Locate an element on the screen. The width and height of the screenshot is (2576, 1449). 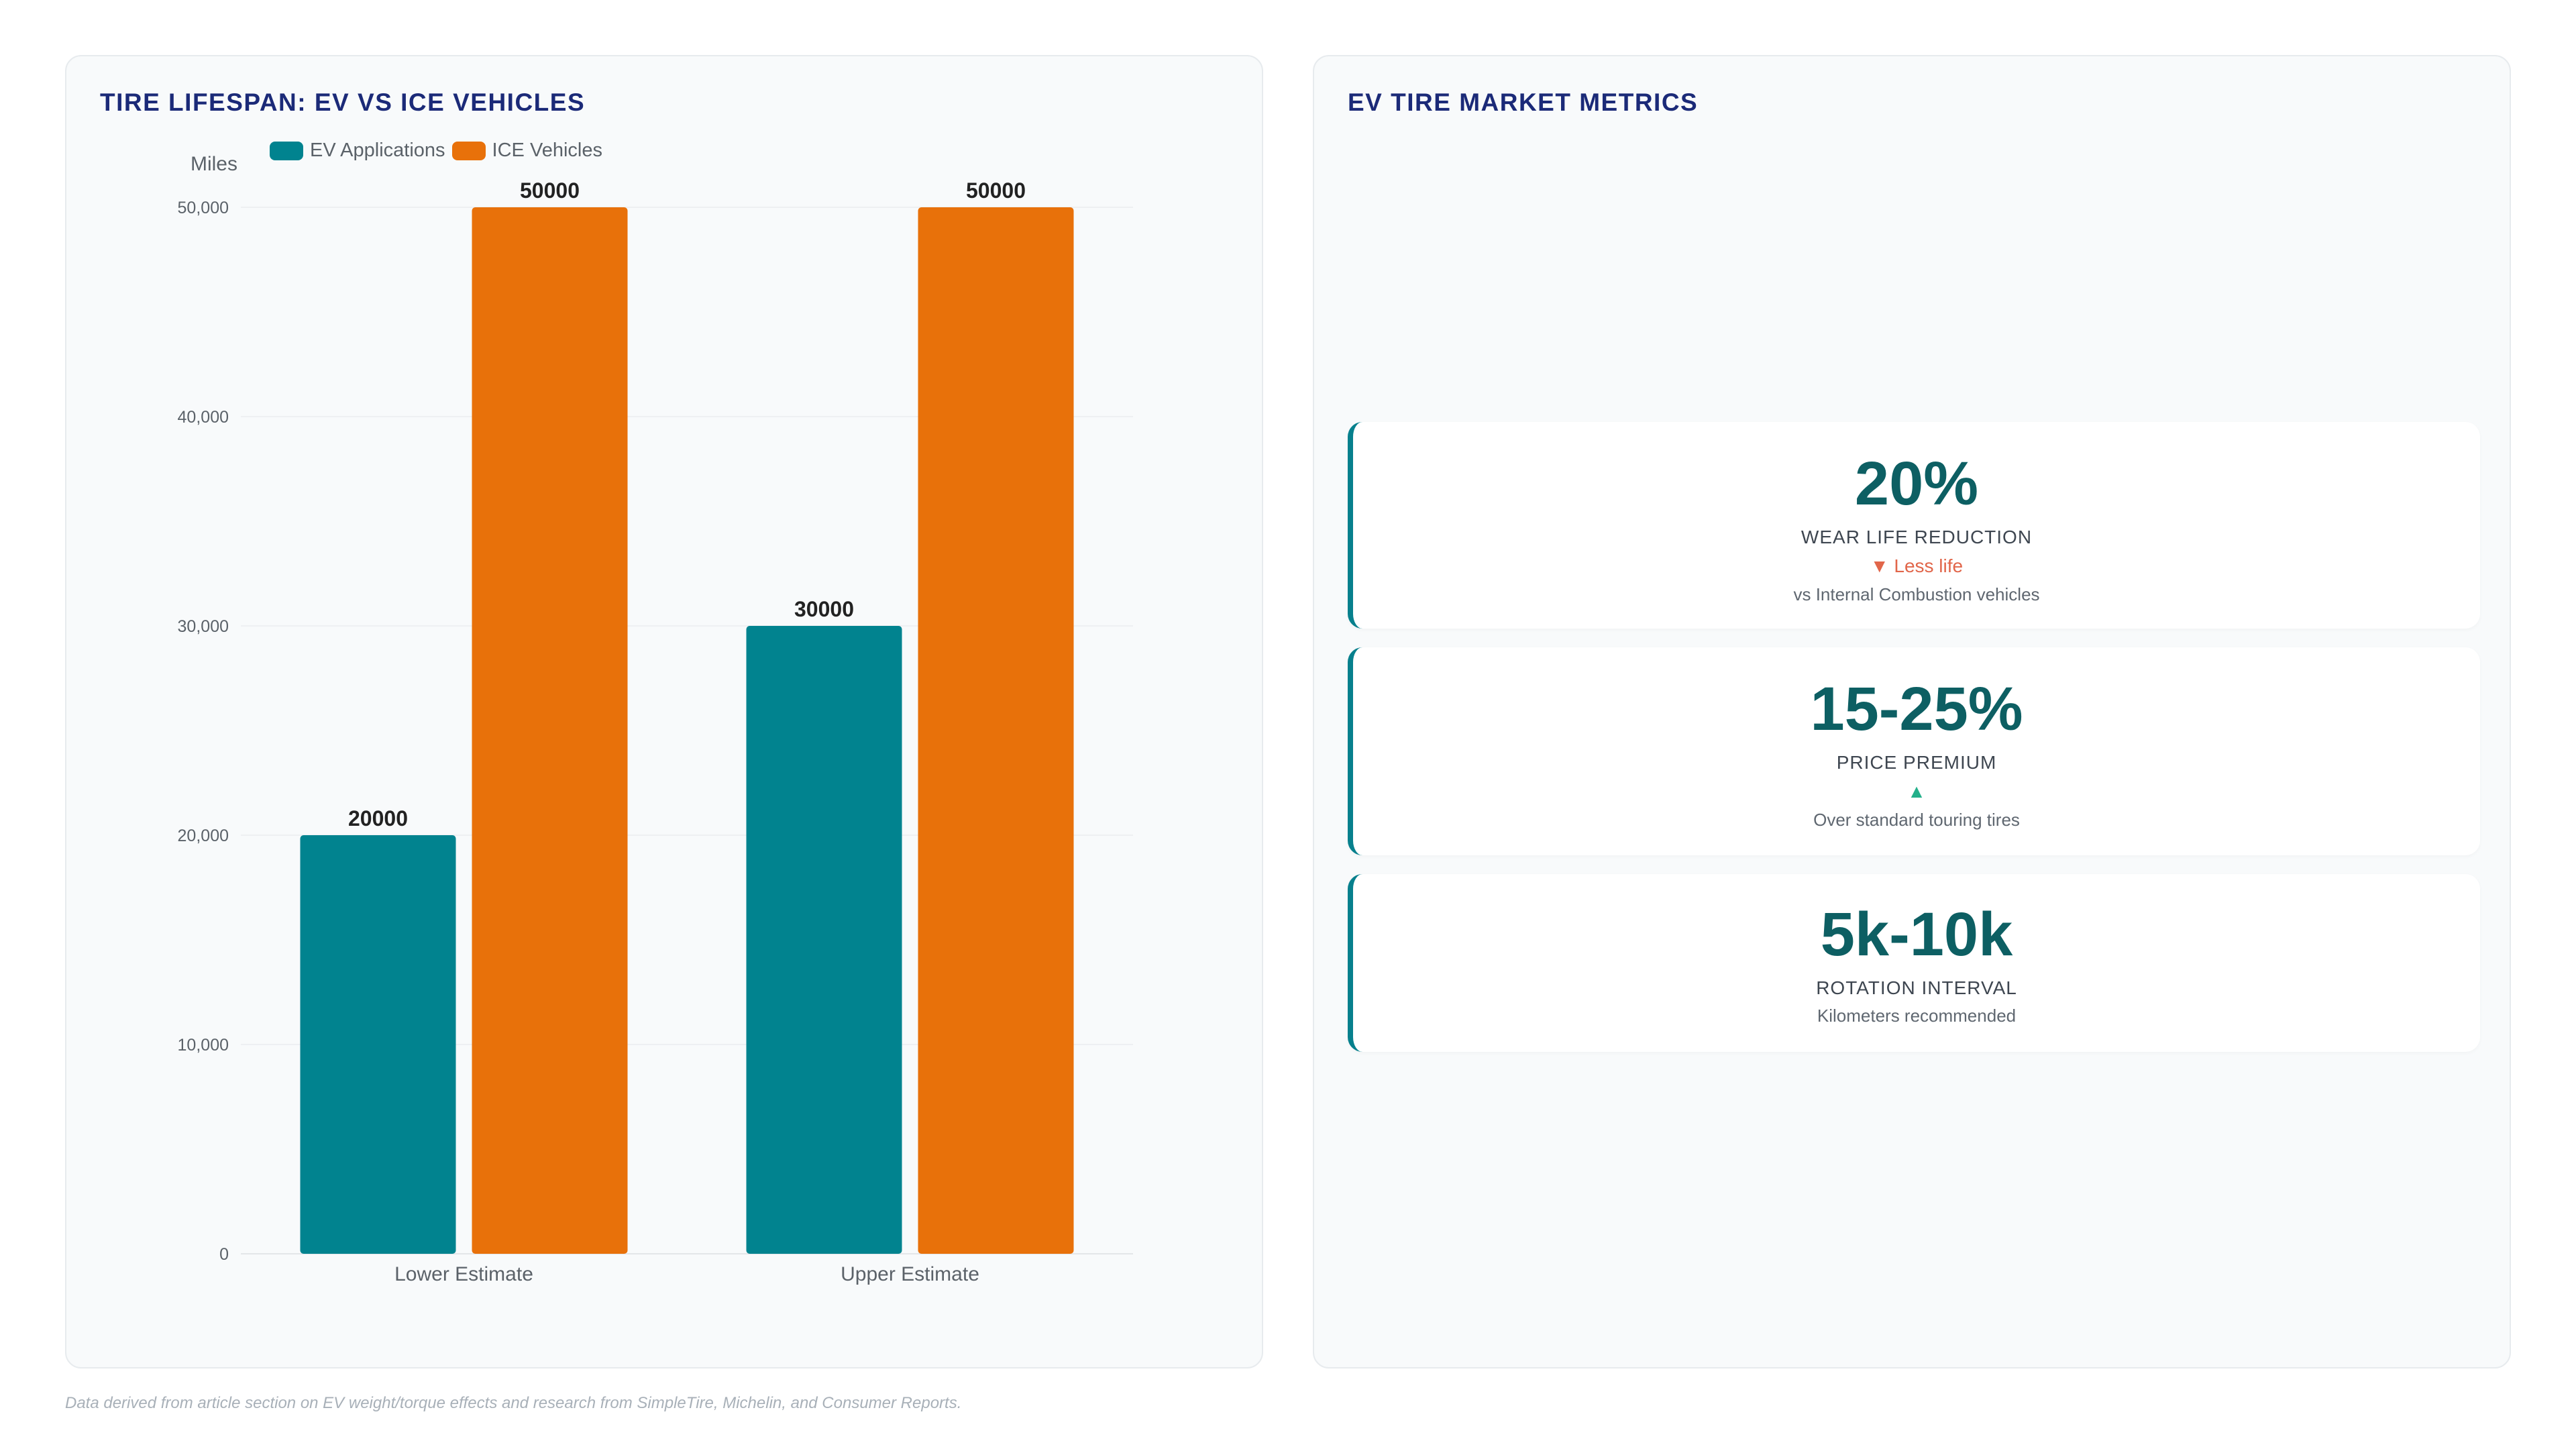
chart-title: TIRE LIFESPAN: EV VS ICE VEHICLES is located at coordinates (343, 102).